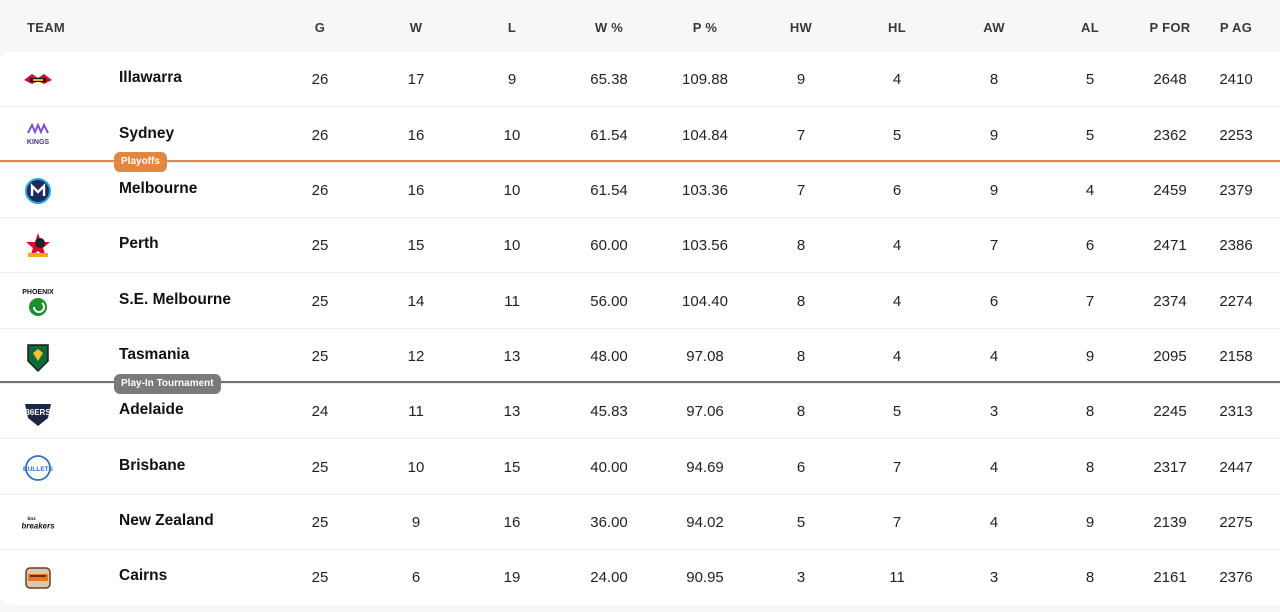 The image size is (1280, 612). Describe the element at coordinates (1090, 301) in the screenshot. I see `cell-al: 7` at that location.